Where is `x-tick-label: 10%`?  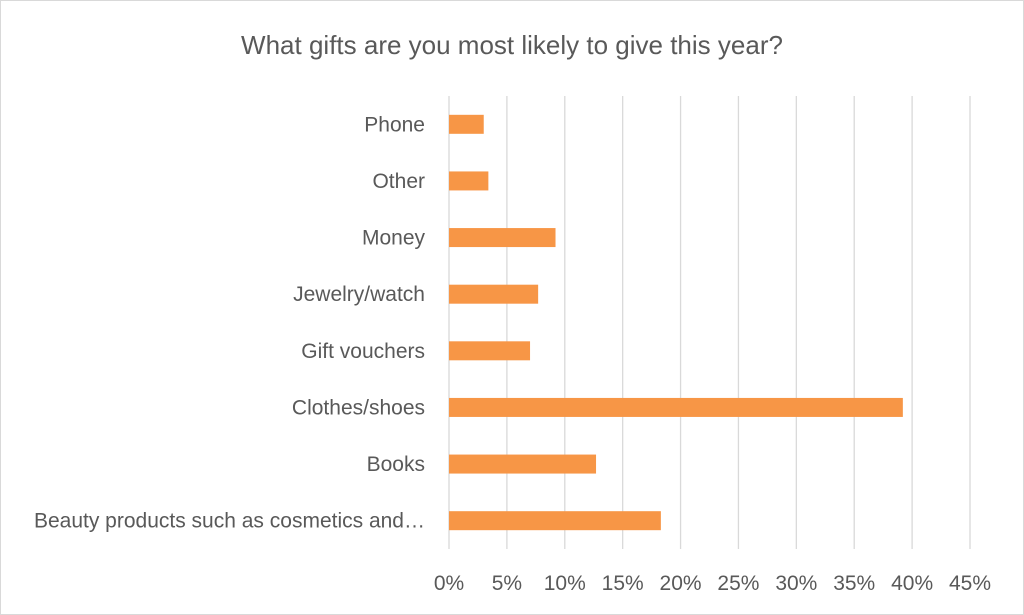 x-tick-label: 10% is located at coordinates (565, 583).